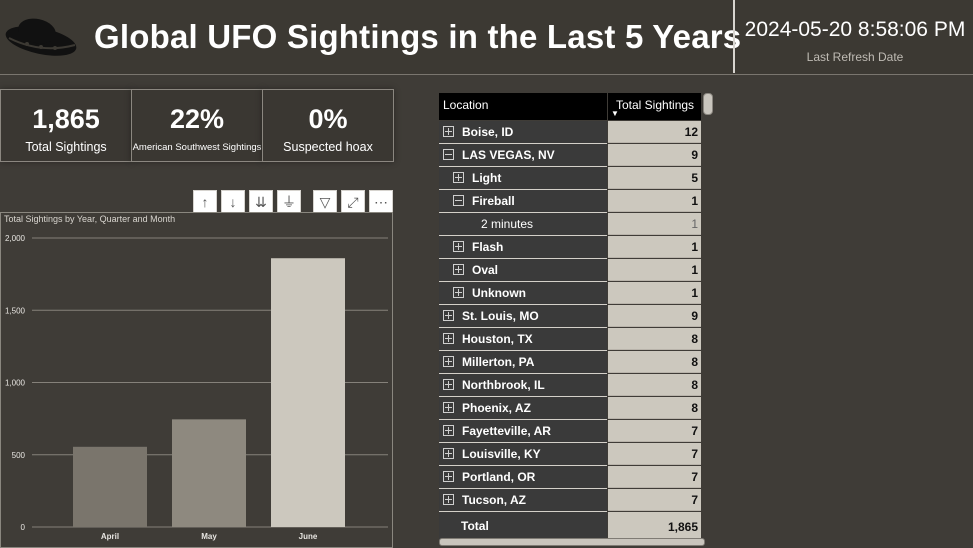  I want to click on table-row: Houston, TX 8, so click(571, 339).